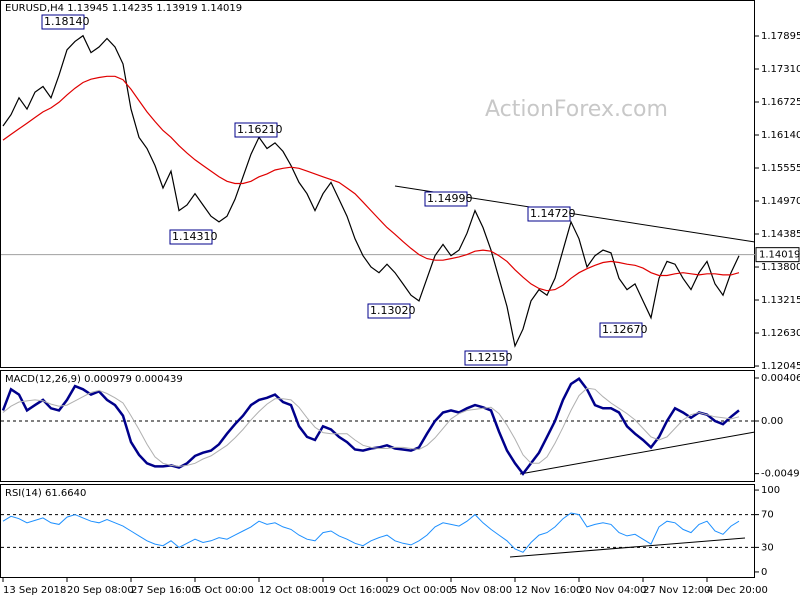 This screenshot has height=600, width=800. Describe the element at coordinates (770, 490) in the screenshot. I see `y-tick-label: 100` at that location.